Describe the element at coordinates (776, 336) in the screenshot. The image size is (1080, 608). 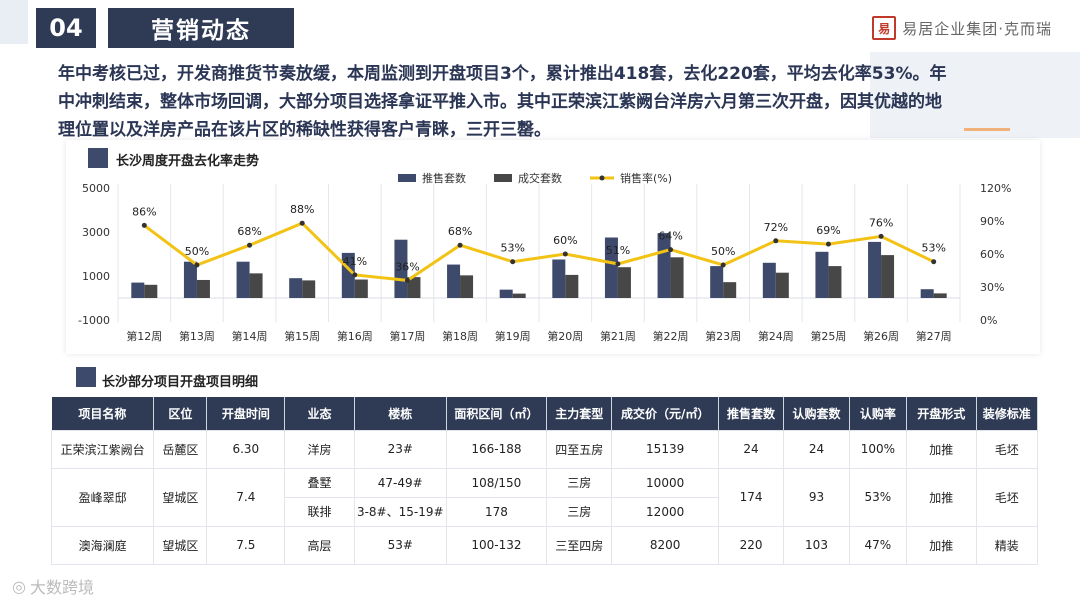
I see `x-tick-label: 第24周` at that location.